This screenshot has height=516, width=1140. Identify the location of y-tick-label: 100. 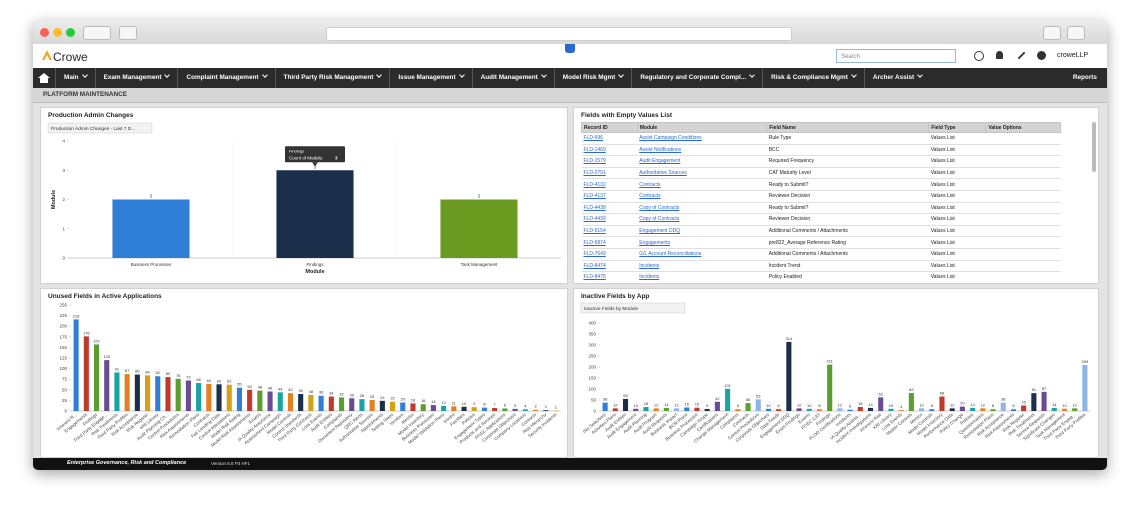
(63, 368).